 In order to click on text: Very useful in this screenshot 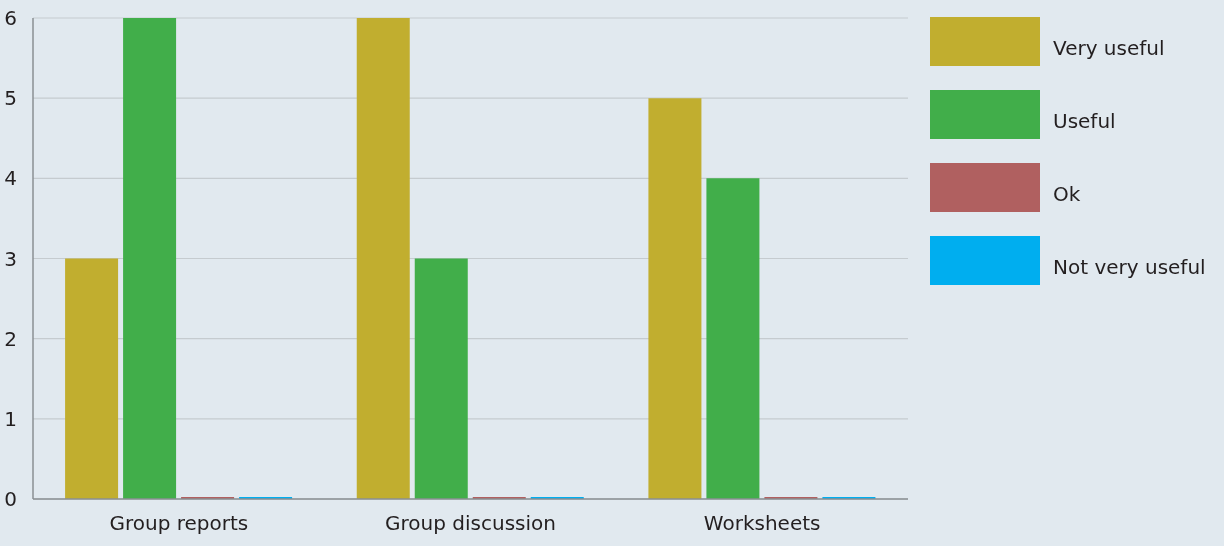, I will do `click(1109, 47)`.